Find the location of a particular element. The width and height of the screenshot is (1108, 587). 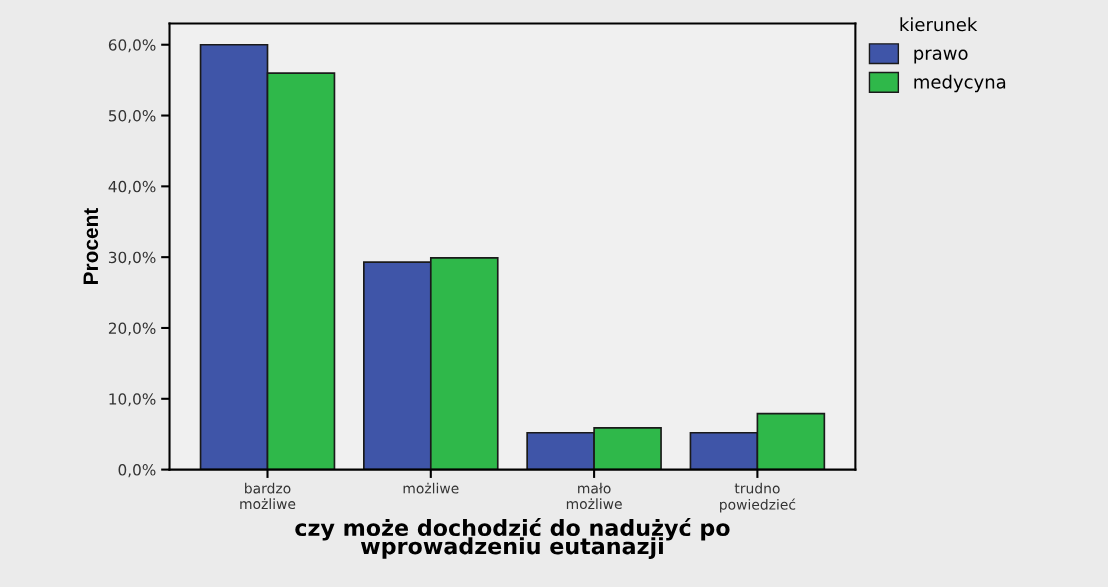

y-tick-label: 60,0% is located at coordinates (132, 46).